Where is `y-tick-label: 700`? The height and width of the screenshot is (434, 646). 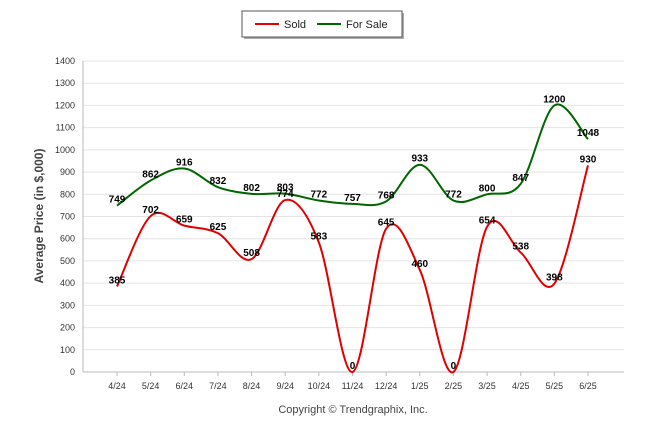
y-tick-label: 700 is located at coordinates (67, 217).